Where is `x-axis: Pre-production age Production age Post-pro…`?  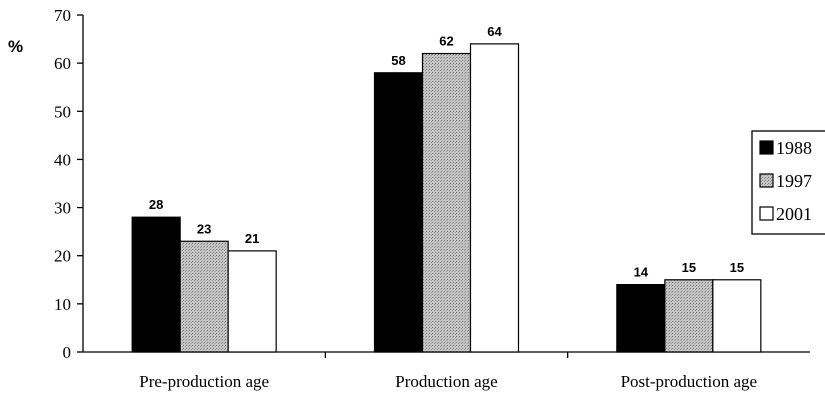 x-axis: Pre-production age Production age Post-pro… is located at coordinates (446, 371).